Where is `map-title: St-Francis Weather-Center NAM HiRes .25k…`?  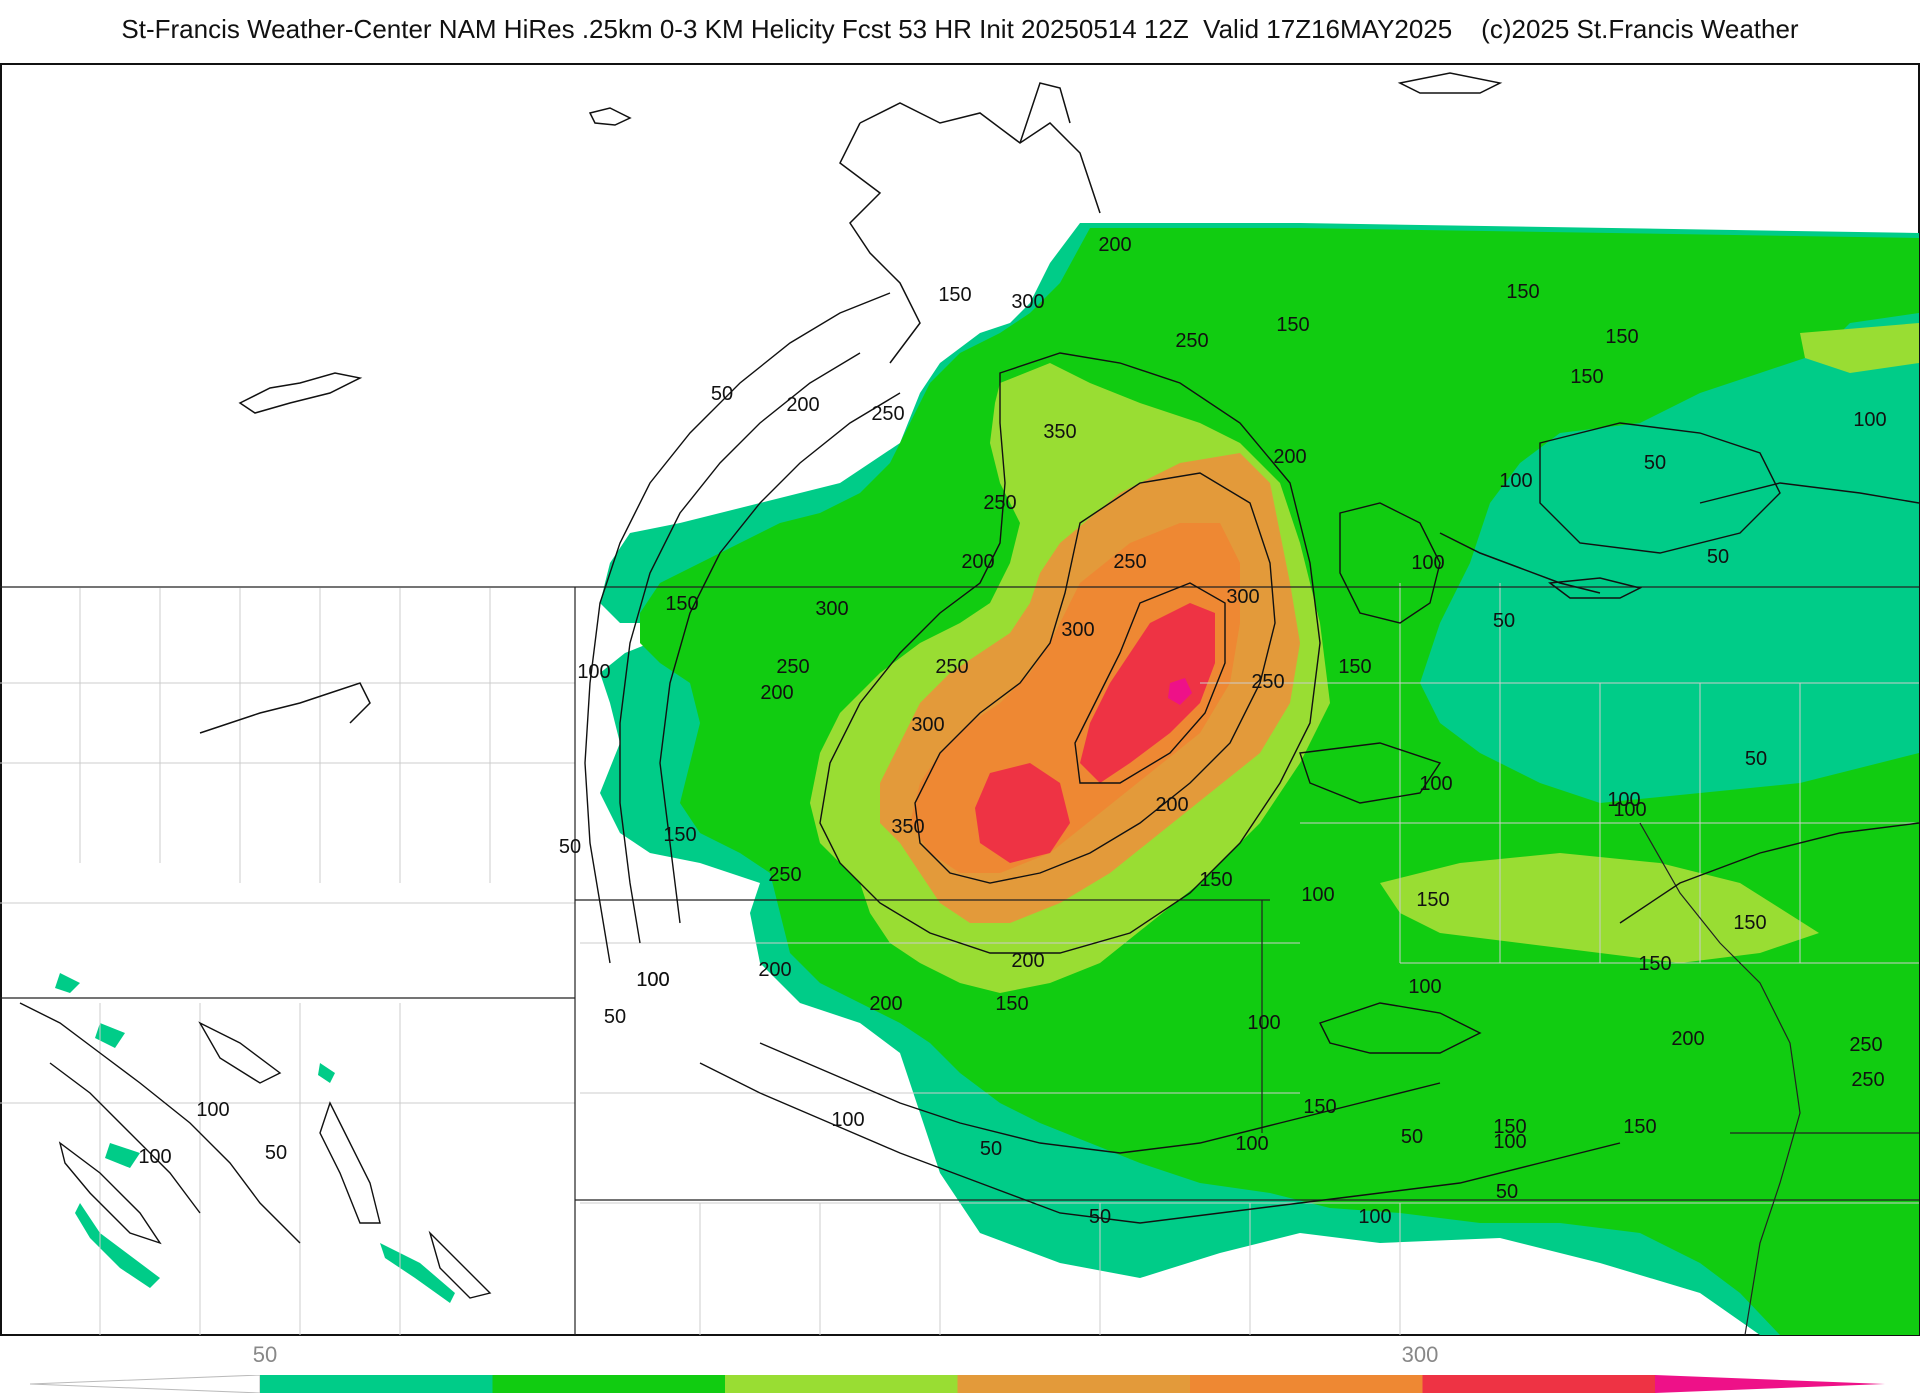
map-title: St-Francis Weather-Center NAM HiRes .25k… is located at coordinates (960, 29).